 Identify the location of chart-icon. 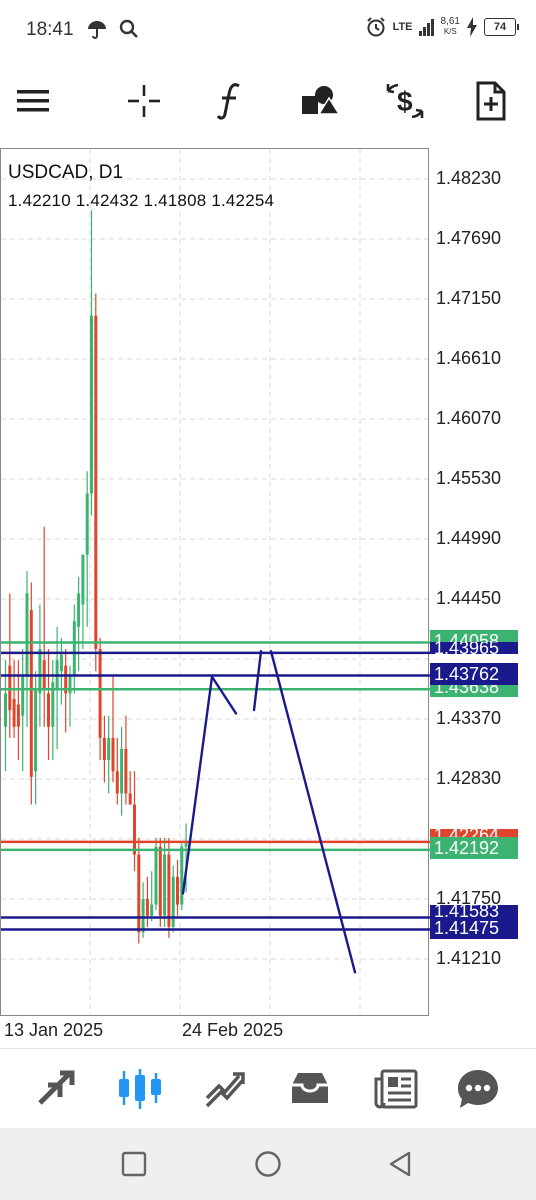
(140, 1089).